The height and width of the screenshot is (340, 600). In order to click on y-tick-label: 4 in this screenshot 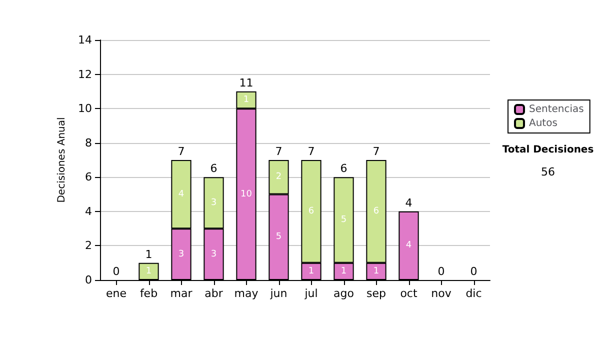, I will do `click(88, 211)`.